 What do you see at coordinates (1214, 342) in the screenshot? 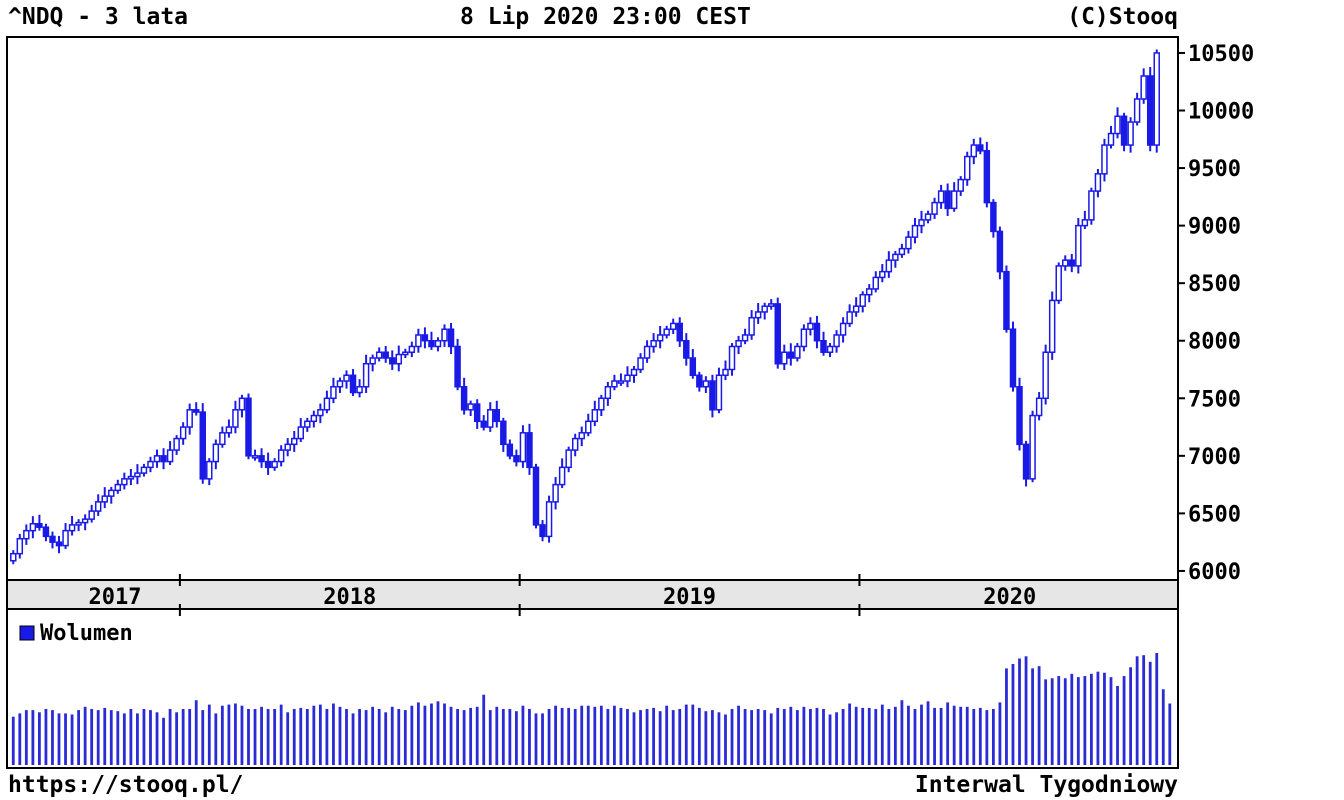
I see `y-tick-label: 8000` at bounding box center [1214, 342].